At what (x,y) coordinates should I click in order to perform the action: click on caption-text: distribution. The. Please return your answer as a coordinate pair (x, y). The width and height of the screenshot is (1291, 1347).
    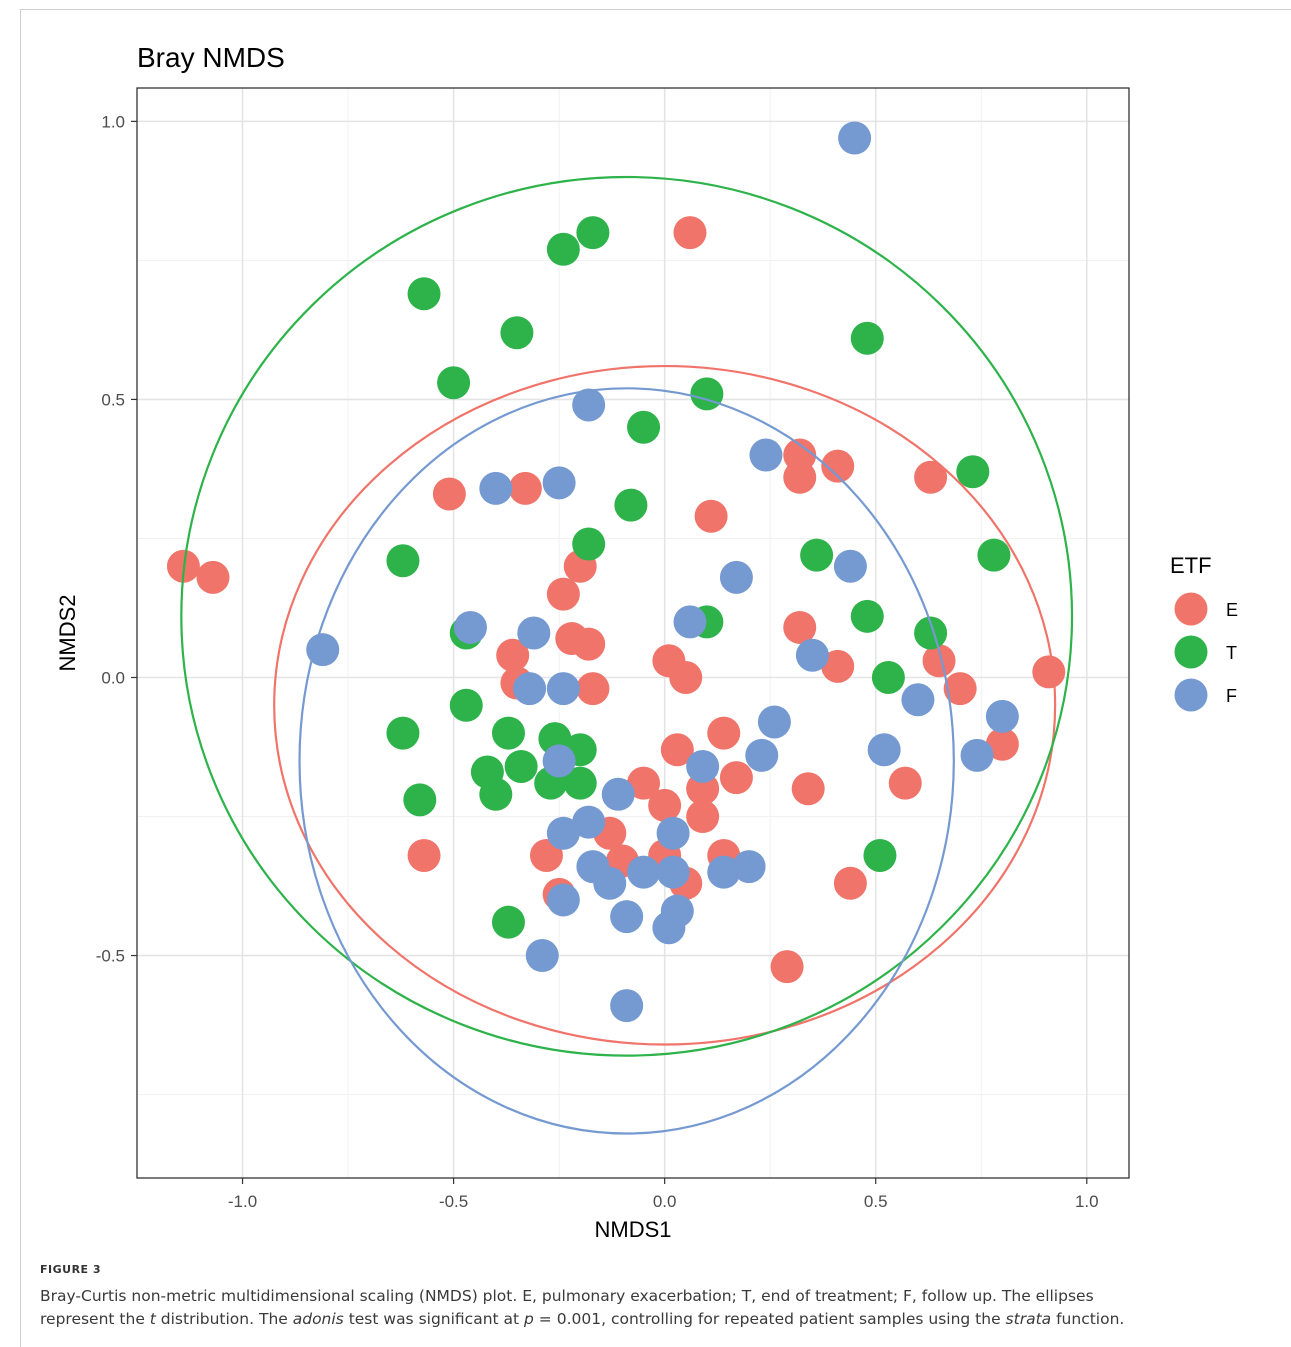
    Looking at the image, I should click on (224, 1319).